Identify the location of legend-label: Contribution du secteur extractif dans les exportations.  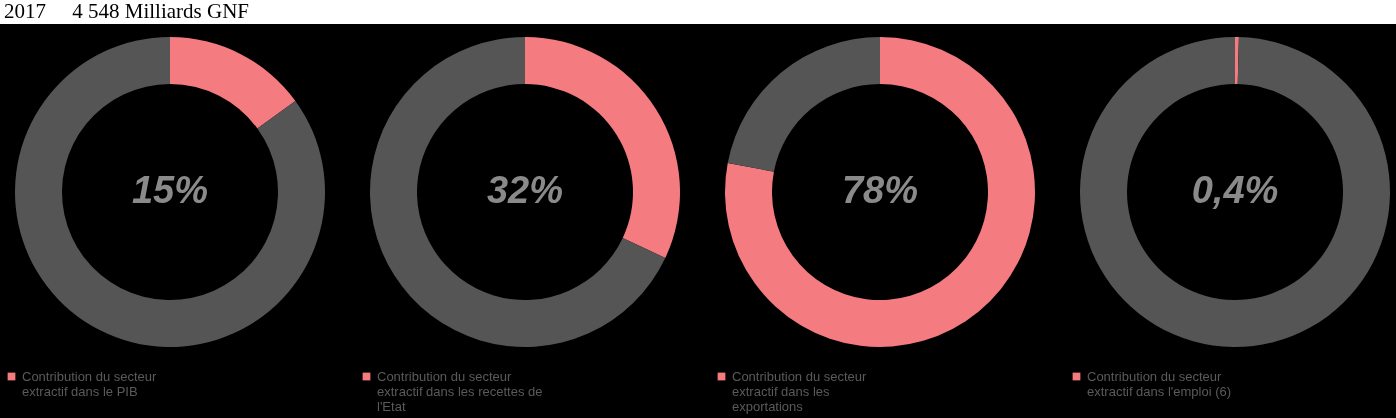
(800, 391).